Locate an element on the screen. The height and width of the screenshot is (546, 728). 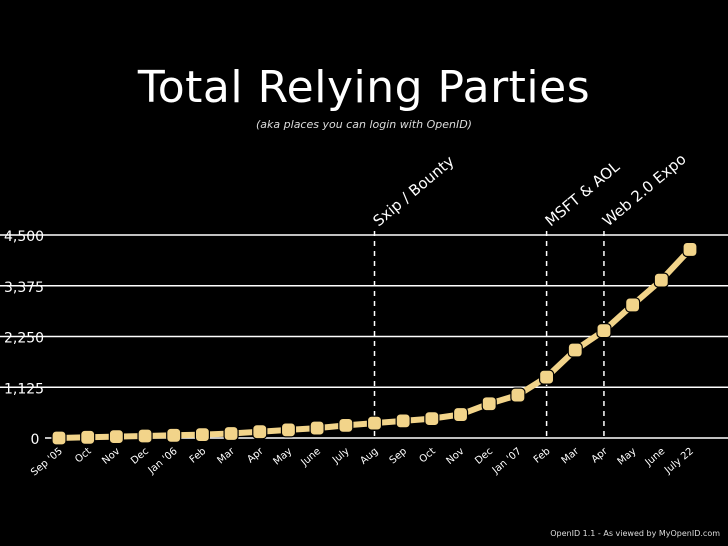
chart-title: Total Relying Parties is located at coordinates (364, 87).